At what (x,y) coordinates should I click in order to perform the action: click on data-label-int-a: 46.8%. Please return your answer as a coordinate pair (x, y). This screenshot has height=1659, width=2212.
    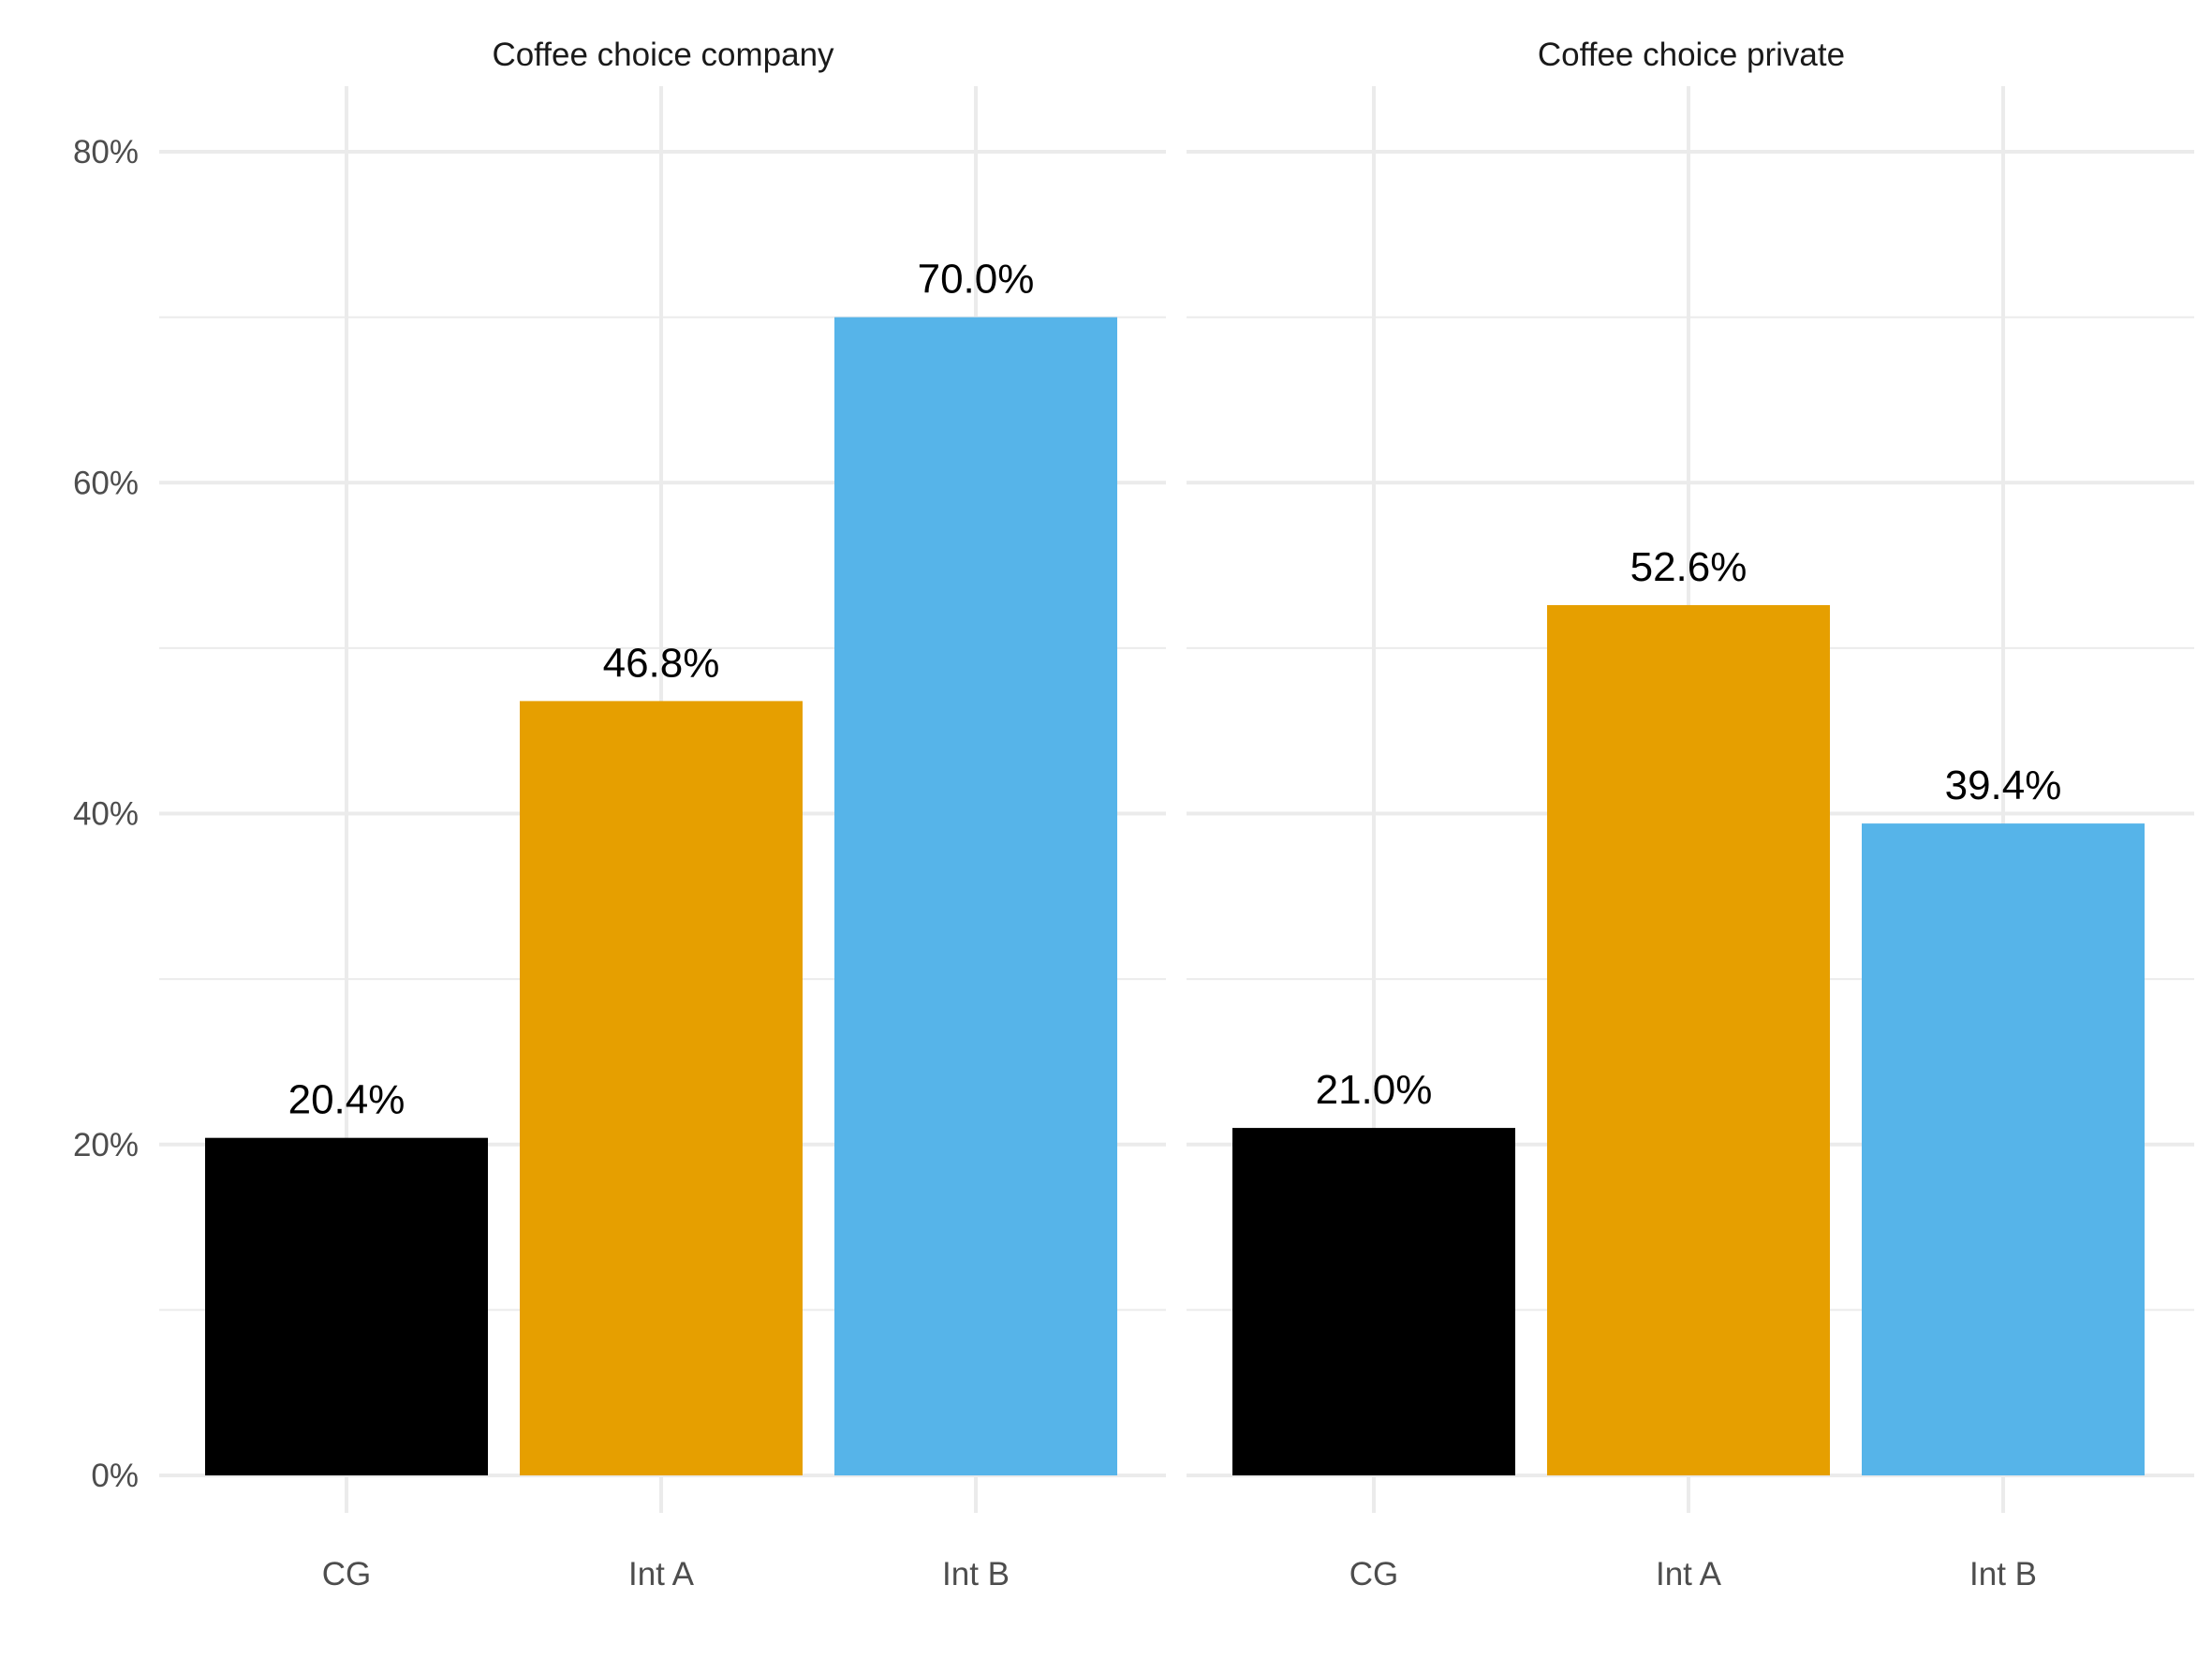
    Looking at the image, I should click on (661, 663).